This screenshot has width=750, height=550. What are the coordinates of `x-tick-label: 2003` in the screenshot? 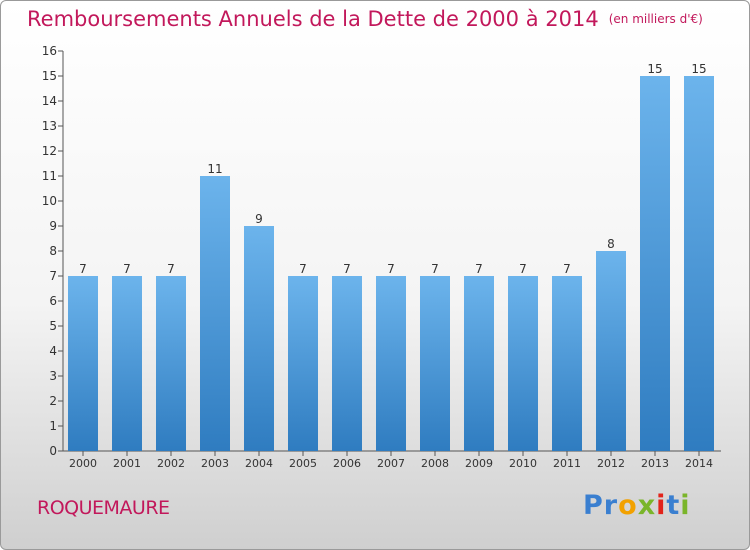 It's located at (215, 463).